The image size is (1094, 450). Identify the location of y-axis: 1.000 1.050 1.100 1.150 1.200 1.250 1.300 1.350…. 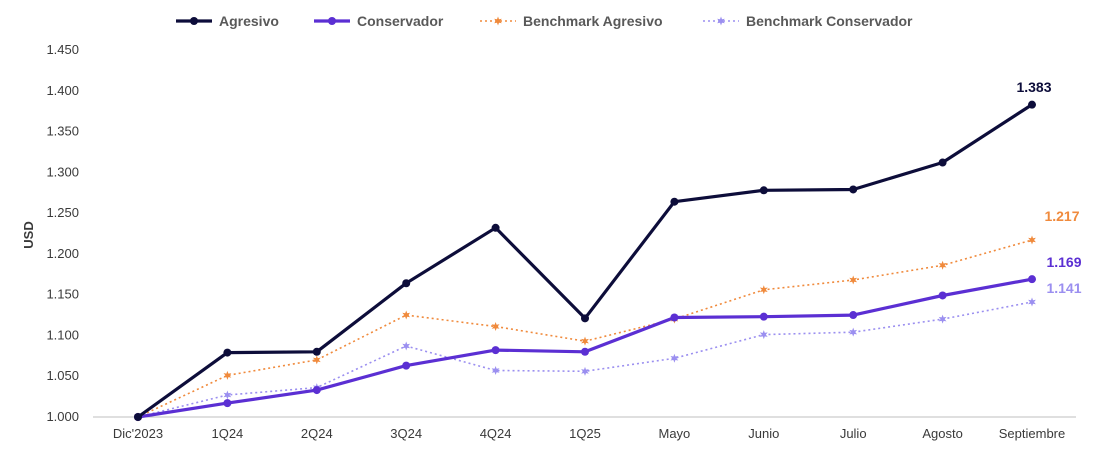
(62, 233).